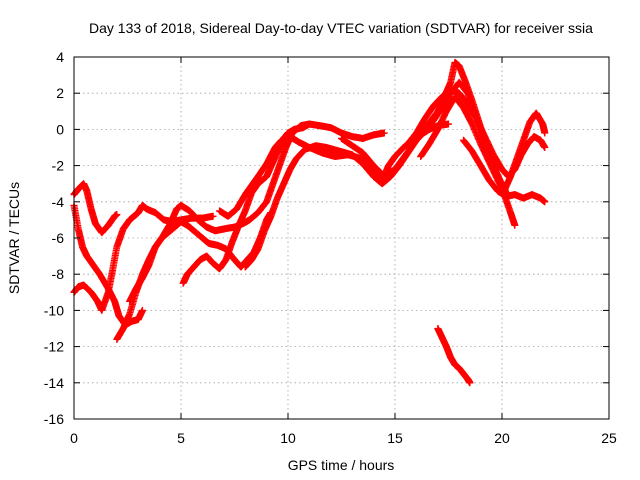  What do you see at coordinates (58, 202) in the screenshot?
I see `y-tick-label: -4` at bounding box center [58, 202].